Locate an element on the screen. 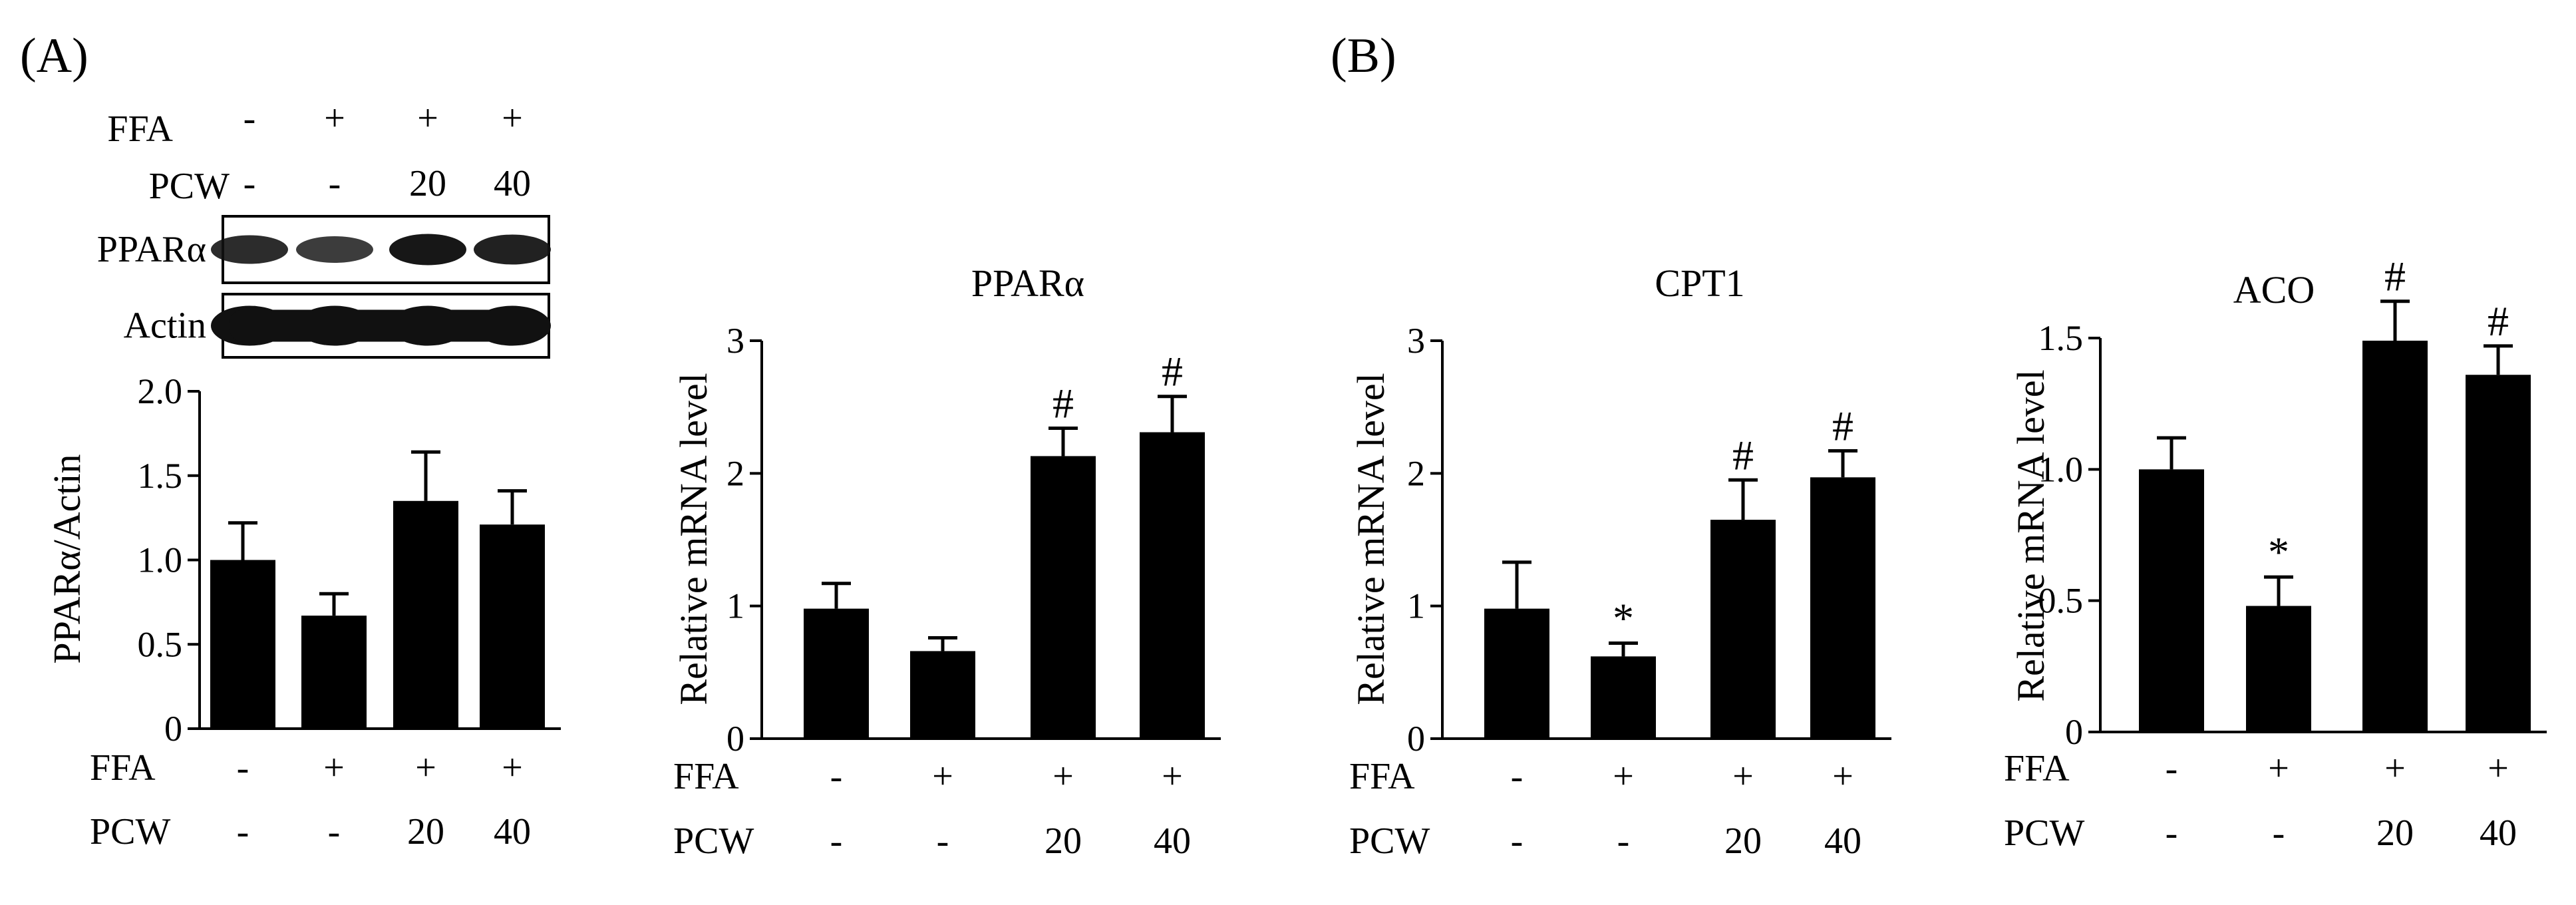  blot-ffa-value: - is located at coordinates (249, 118).